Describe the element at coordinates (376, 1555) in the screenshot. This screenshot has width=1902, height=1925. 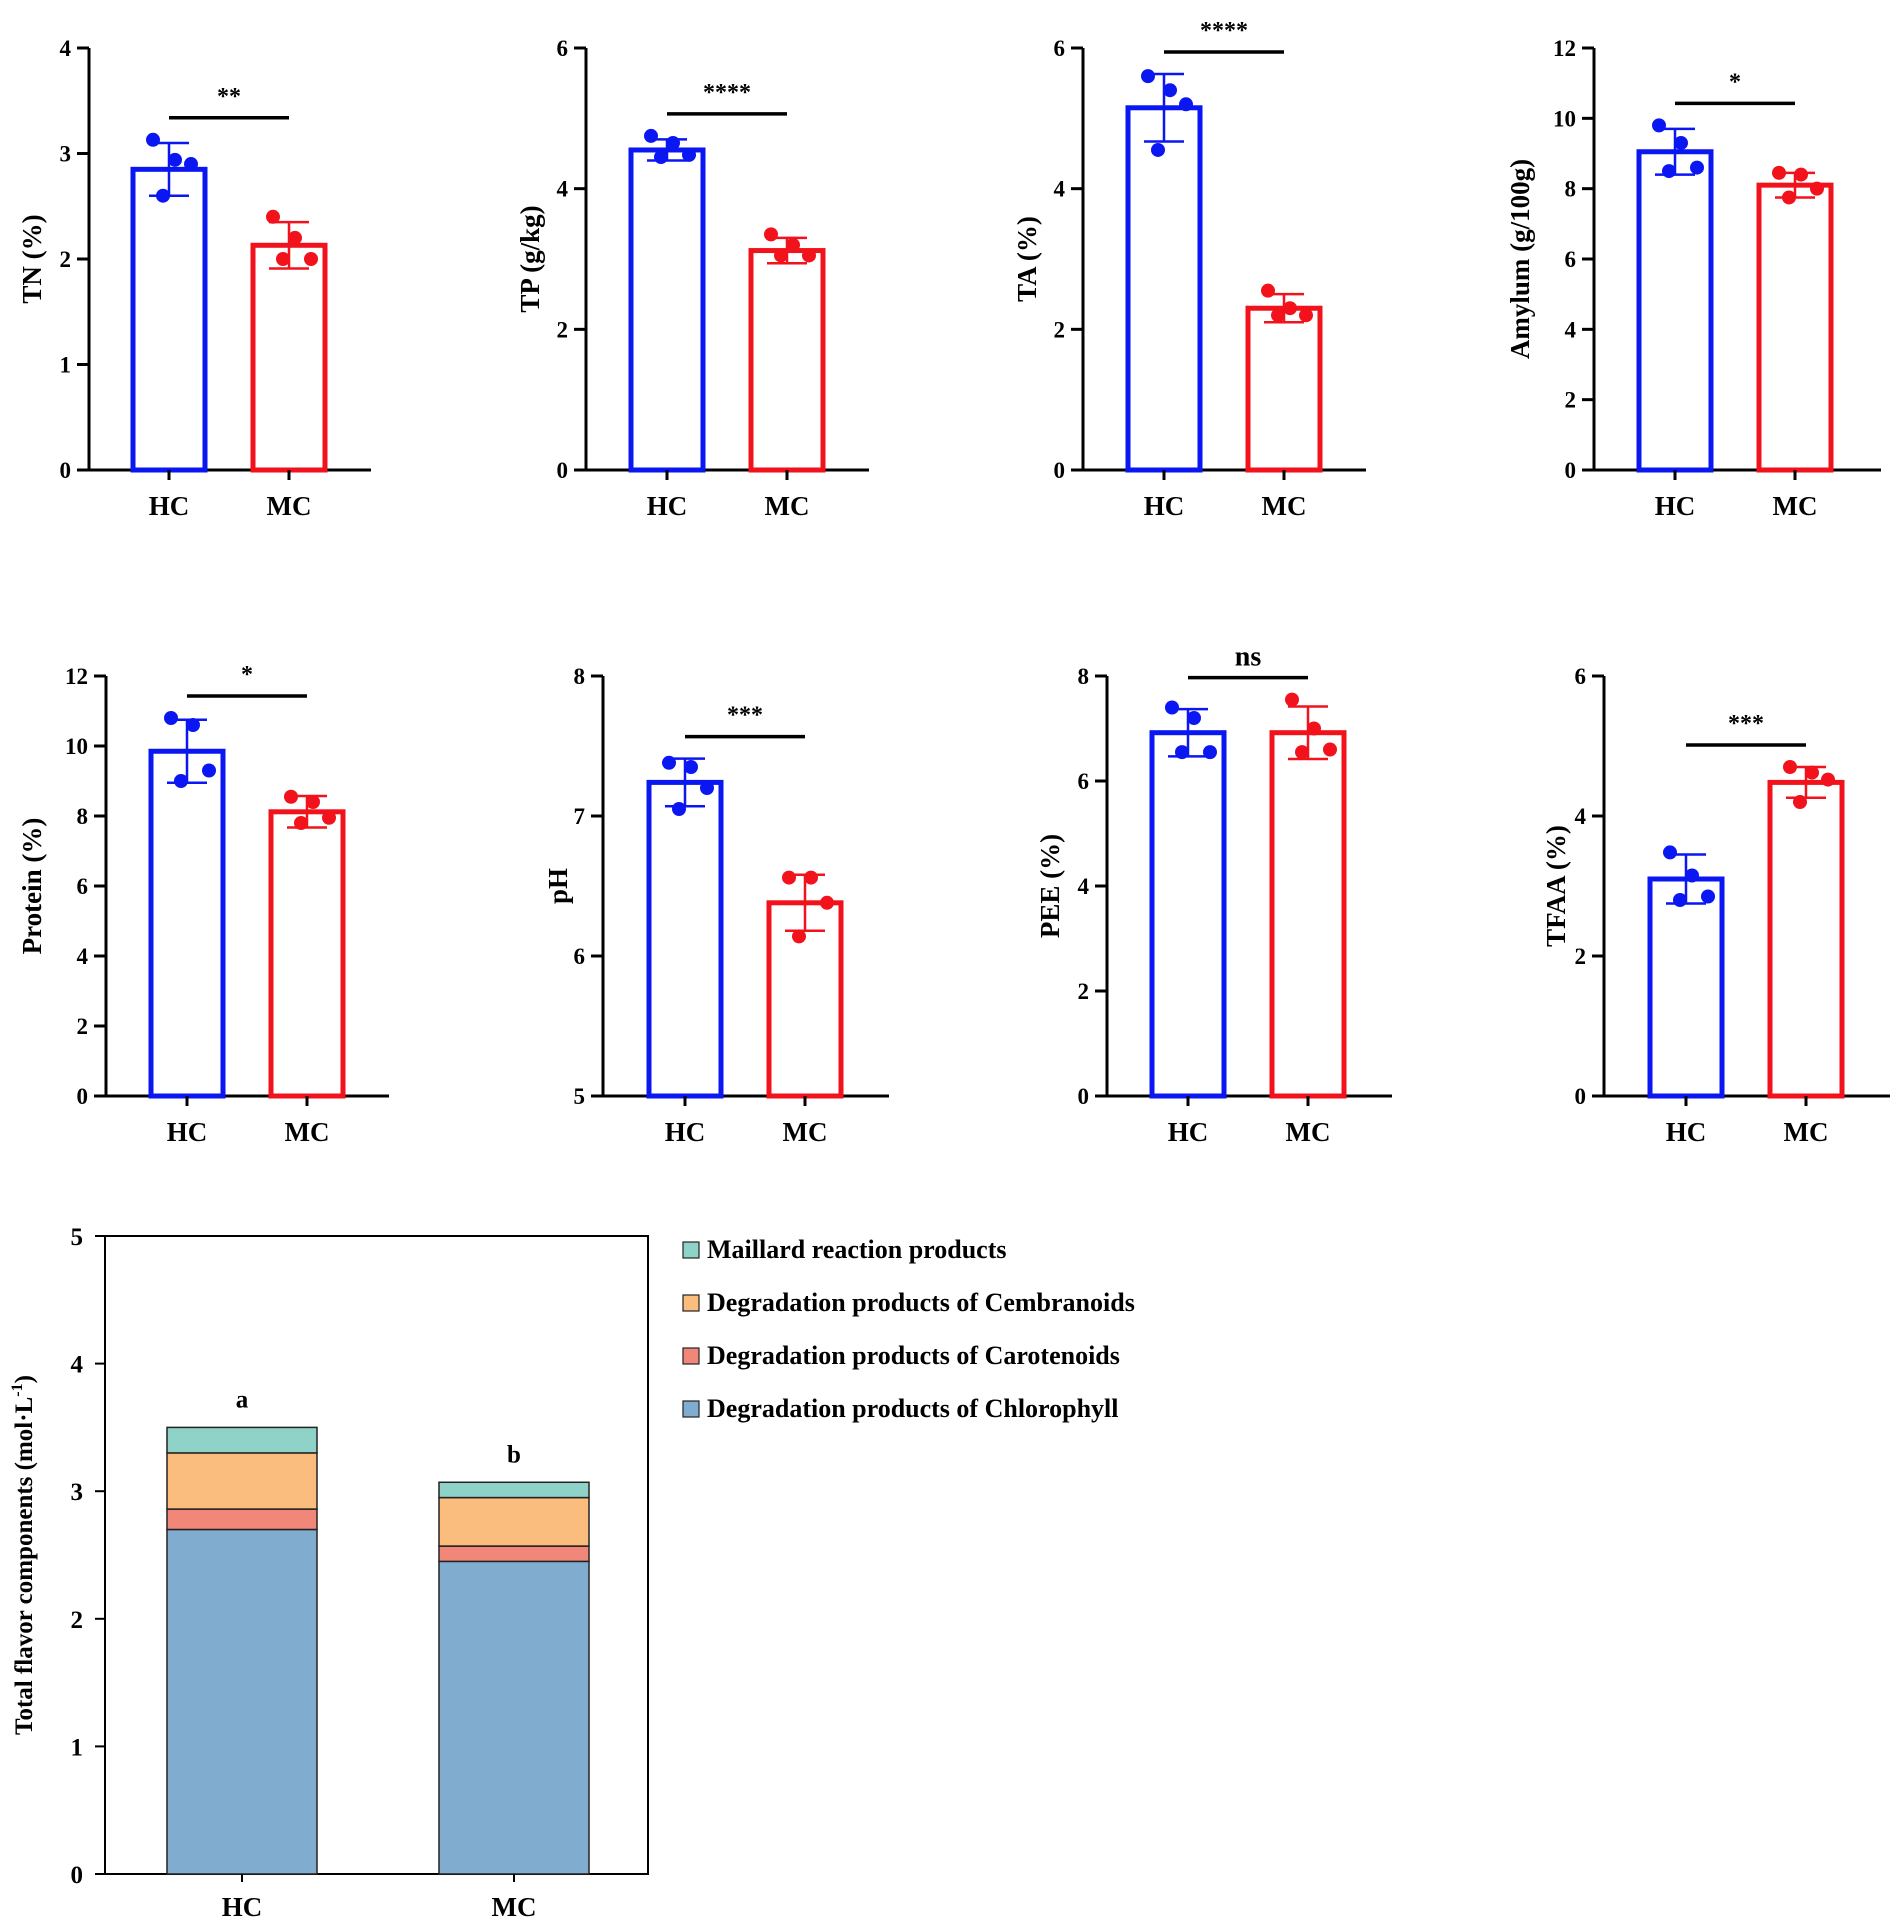
I see `plot-frame` at that location.